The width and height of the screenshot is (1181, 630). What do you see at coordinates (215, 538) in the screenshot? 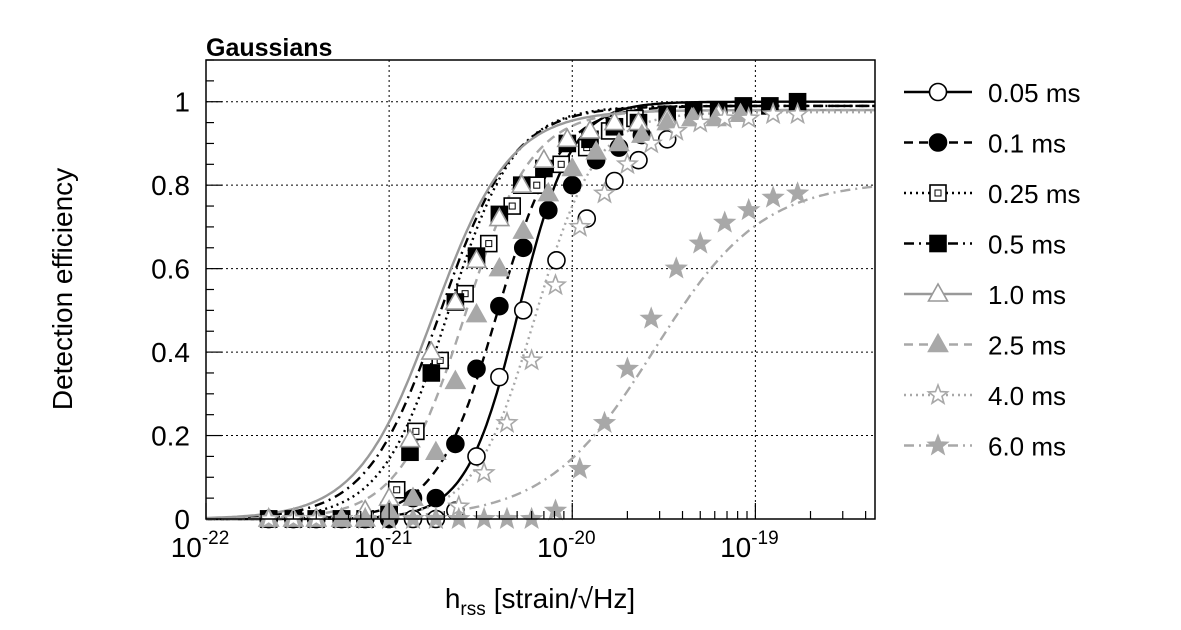
I see `x-tick-exp: -22` at bounding box center [215, 538].